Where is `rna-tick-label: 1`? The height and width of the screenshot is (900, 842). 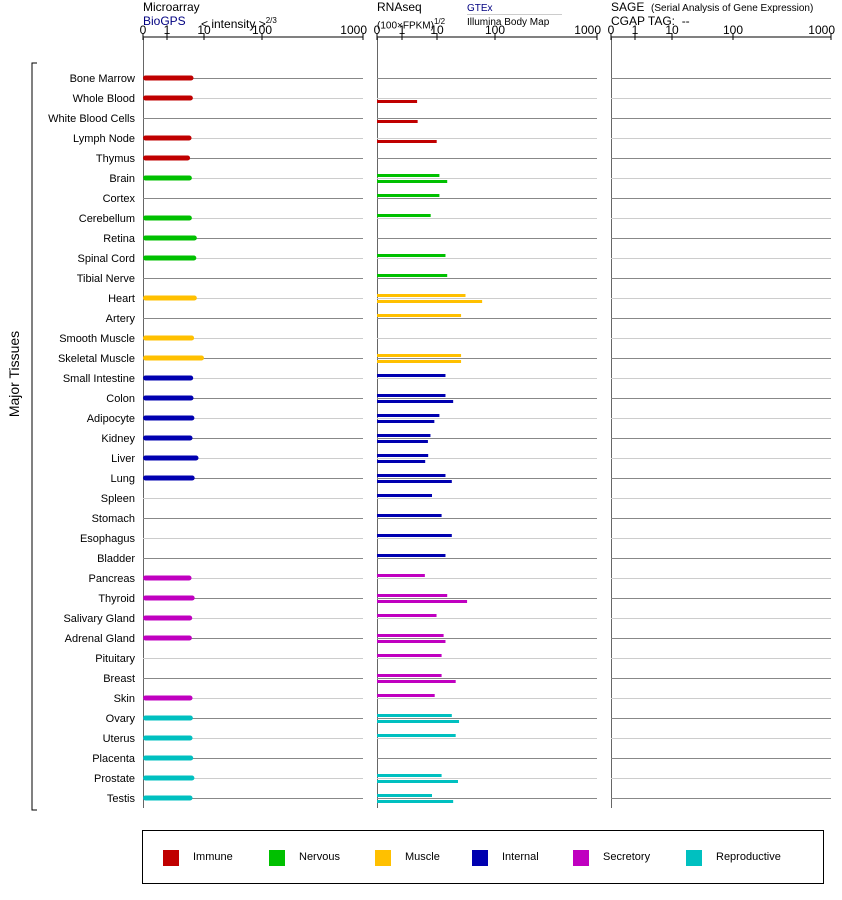 rna-tick-label: 1 is located at coordinates (402, 30).